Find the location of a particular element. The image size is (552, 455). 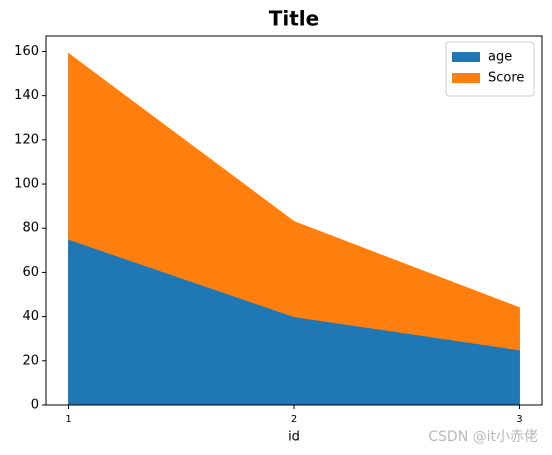

legend-label: Score is located at coordinates (506, 78).